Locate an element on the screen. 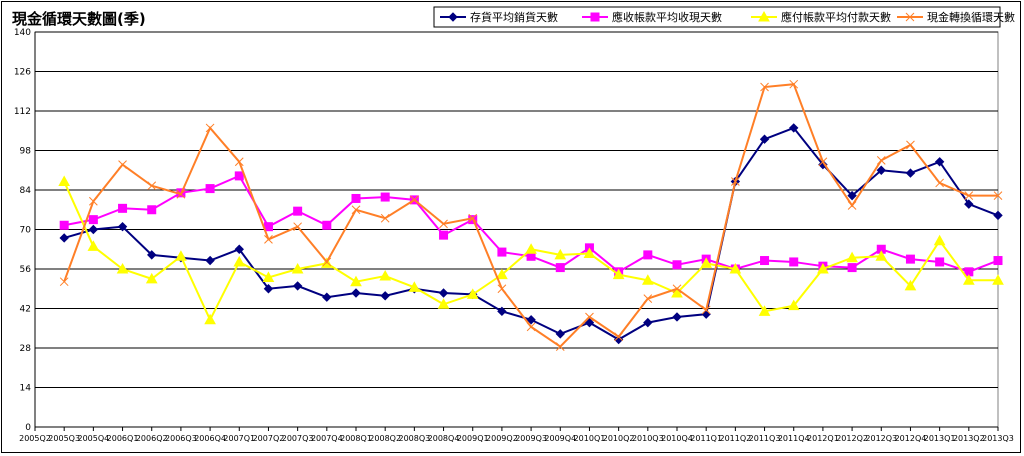 This screenshot has width=1024, height=456. y-tick-label: 0 is located at coordinates (28, 428).